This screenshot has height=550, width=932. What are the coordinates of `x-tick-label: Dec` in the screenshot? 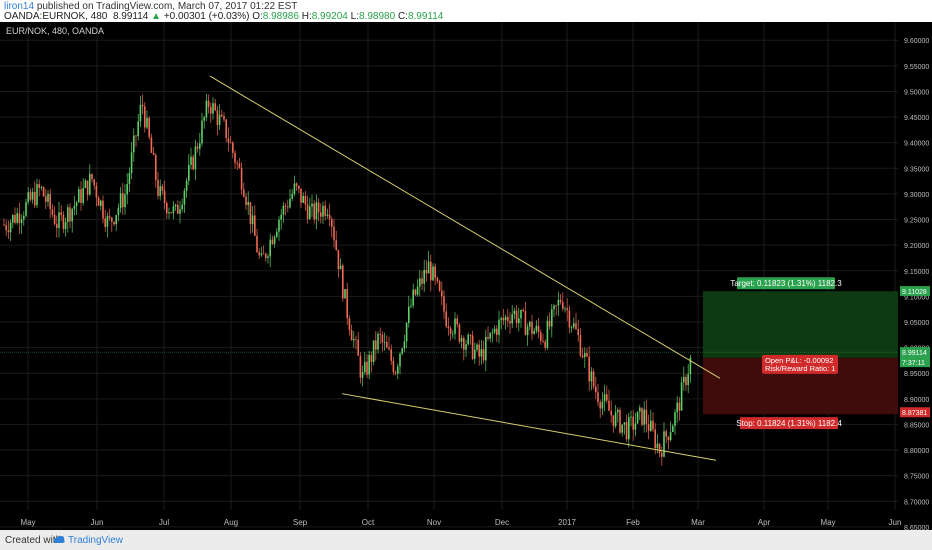 It's located at (502, 522).